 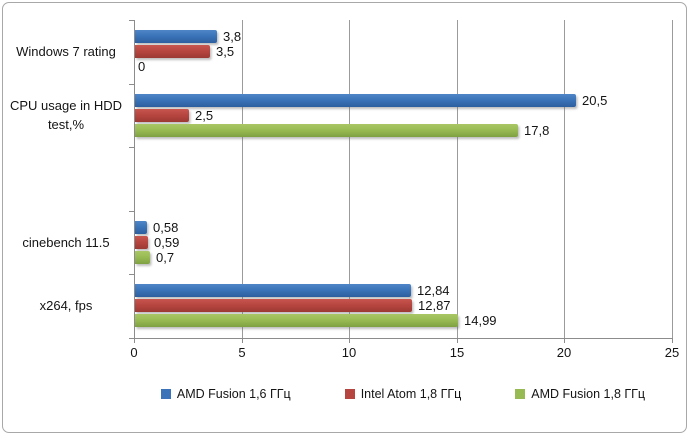 I want to click on x-axis-tick-label: 5, so click(x=242, y=352).